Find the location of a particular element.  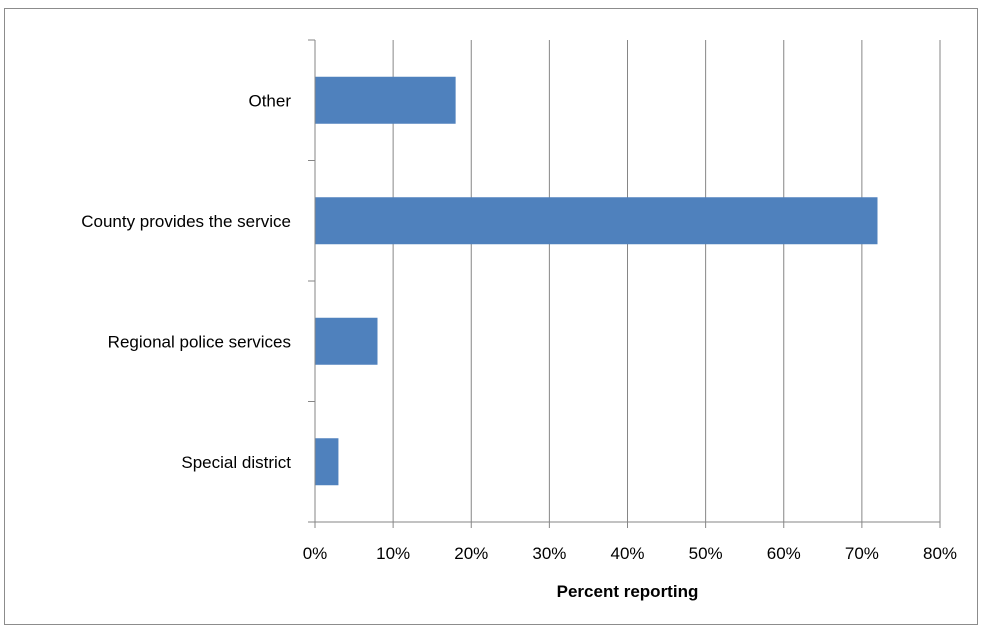

category-label: Regional police services is located at coordinates (199, 341).